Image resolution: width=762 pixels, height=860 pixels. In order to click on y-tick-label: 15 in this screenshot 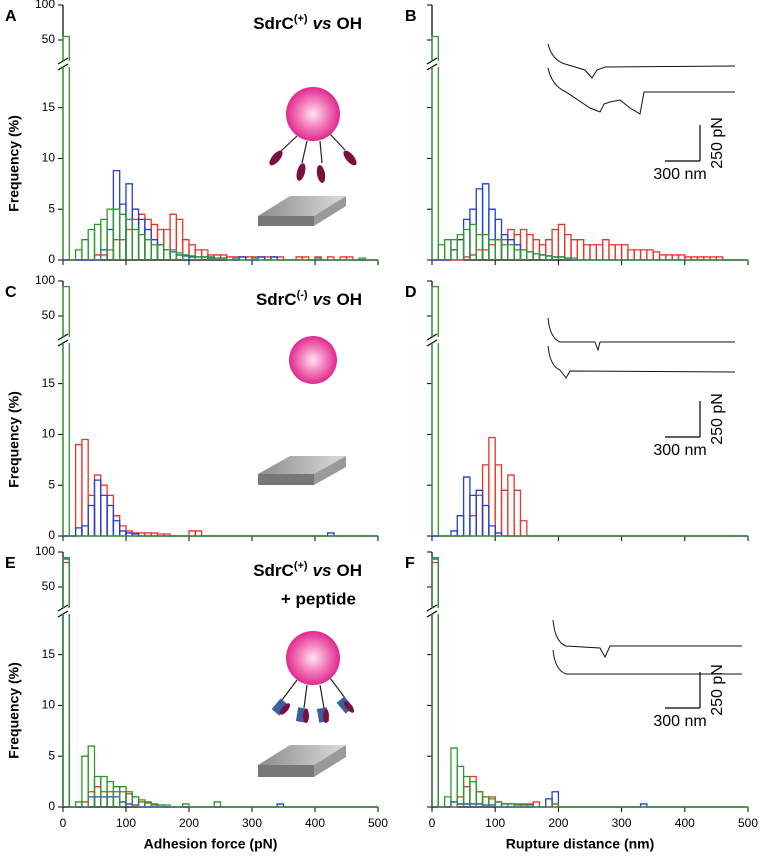, I will do `click(49, 383)`.